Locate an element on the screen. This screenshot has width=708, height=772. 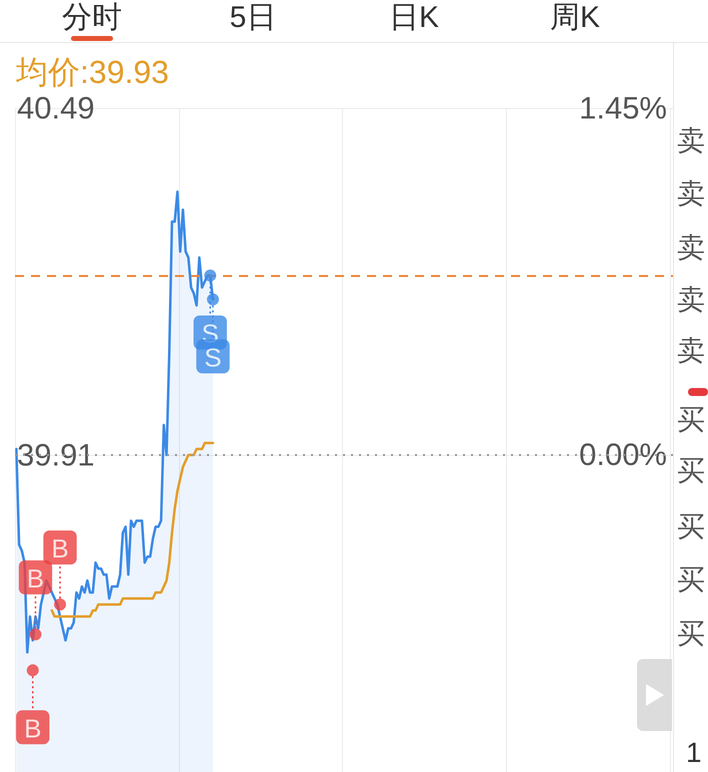
y2-tick-label: 1.45% is located at coordinates (623, 108).